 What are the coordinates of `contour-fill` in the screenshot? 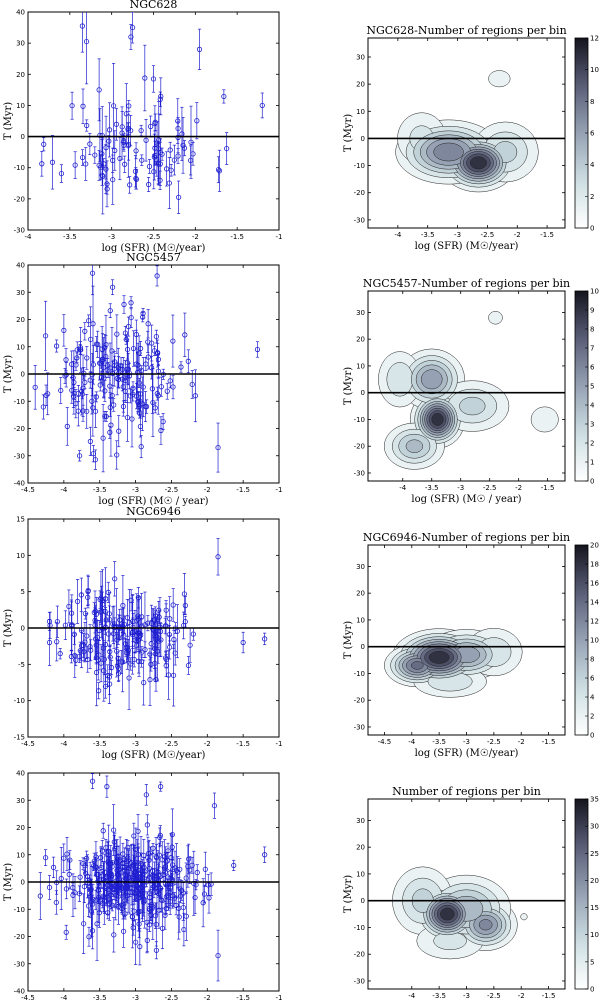 It's located at (453, 662).